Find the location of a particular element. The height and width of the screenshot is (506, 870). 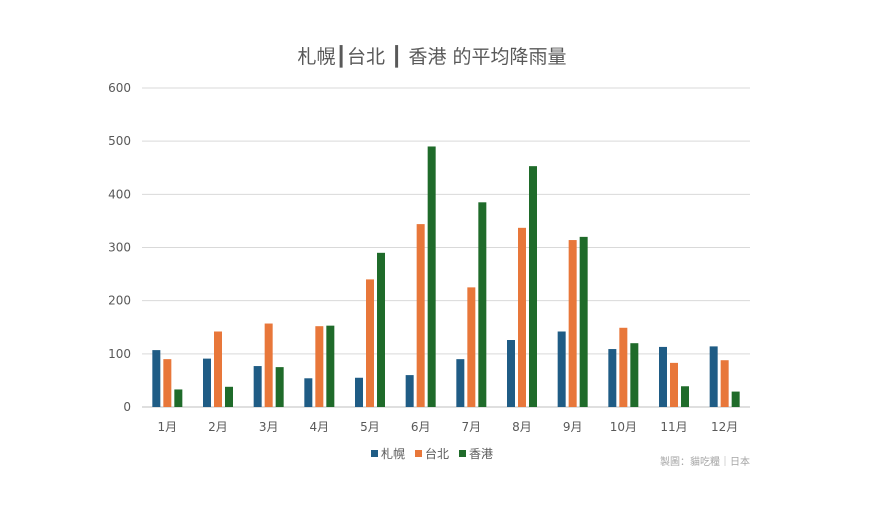

x-tick-label: 11月 is located at coordinates (673, 427).